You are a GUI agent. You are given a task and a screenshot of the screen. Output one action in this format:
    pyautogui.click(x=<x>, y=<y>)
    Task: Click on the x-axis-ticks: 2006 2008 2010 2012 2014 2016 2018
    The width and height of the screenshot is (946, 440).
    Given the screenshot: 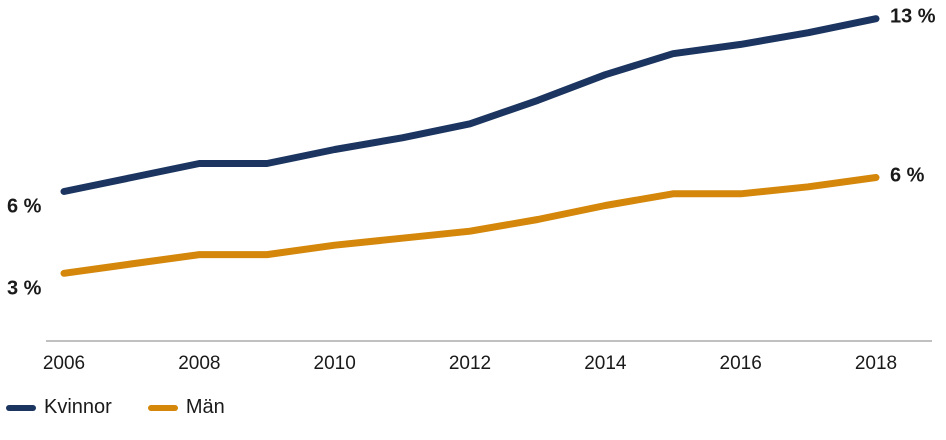 What is the action you would take?
    pyautogui.click(x=470, y=363)
    